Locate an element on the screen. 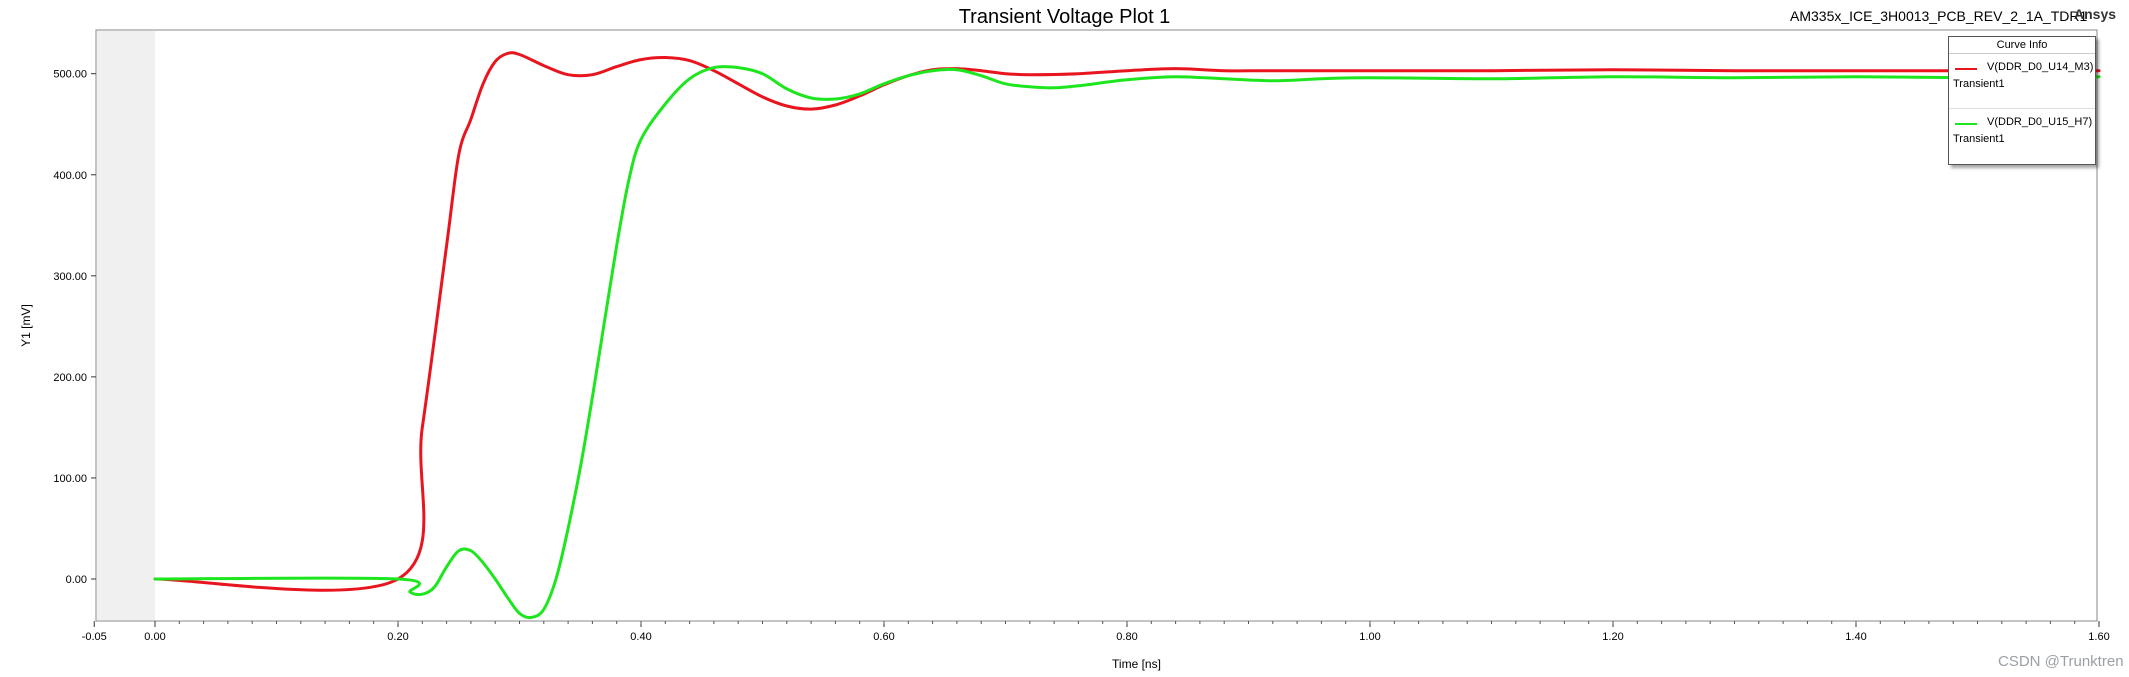 The width and height of the screenshot is (2129, 677). x-tick-label: 1.60 is located at coordinates (2098, 637).